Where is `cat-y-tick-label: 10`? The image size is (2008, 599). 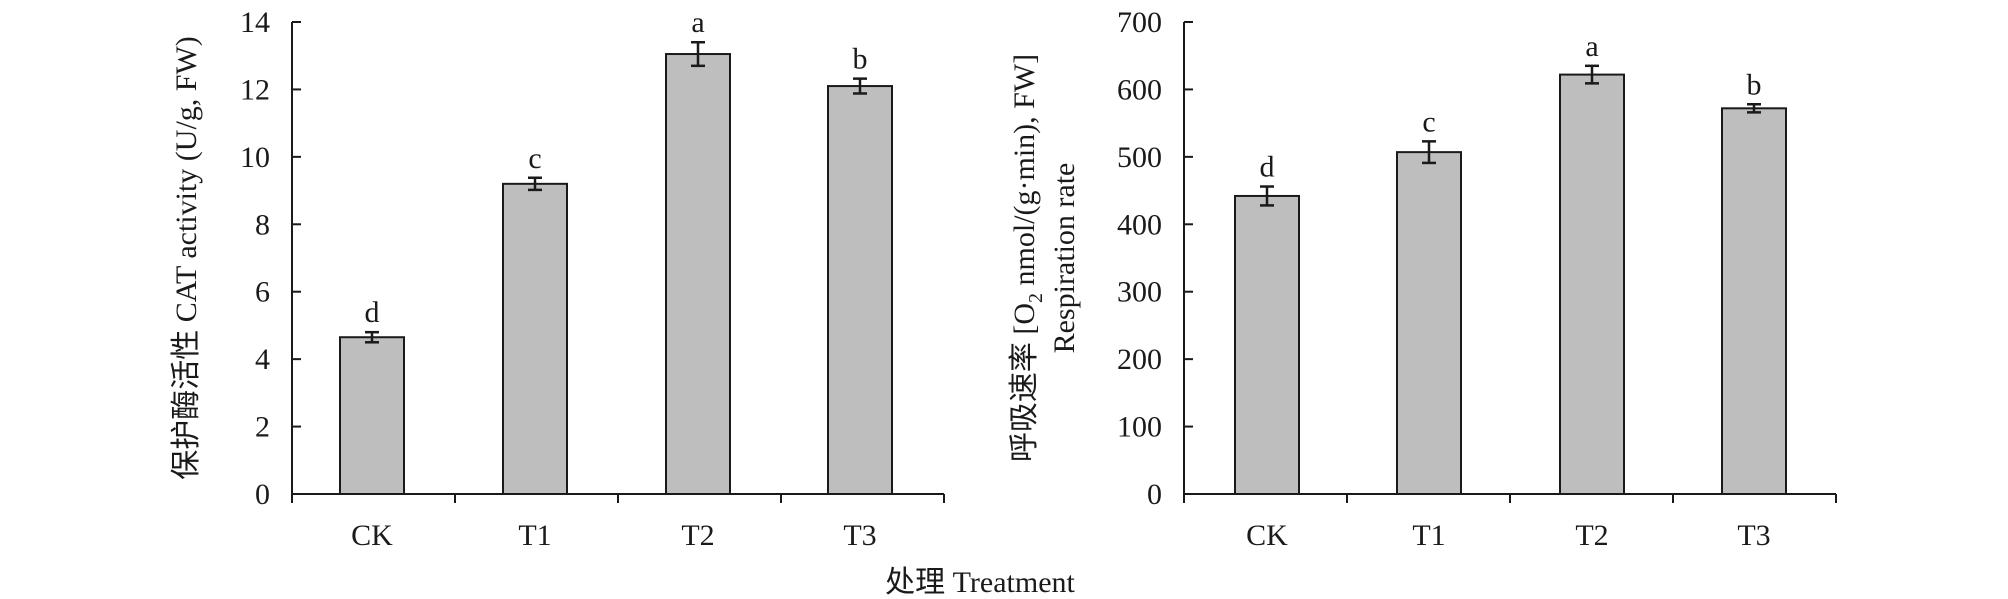 cat-y-tick-label: 10 is located at coordinates (255, 157).